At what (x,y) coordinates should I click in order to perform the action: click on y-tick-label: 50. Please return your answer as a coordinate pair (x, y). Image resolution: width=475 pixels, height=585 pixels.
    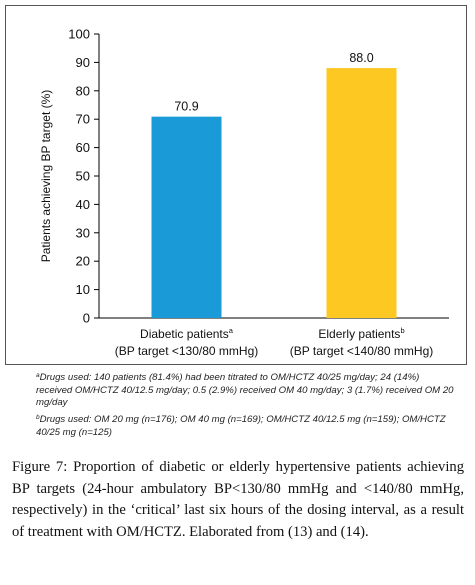
    Looking at the image, I should click on (83, 176).